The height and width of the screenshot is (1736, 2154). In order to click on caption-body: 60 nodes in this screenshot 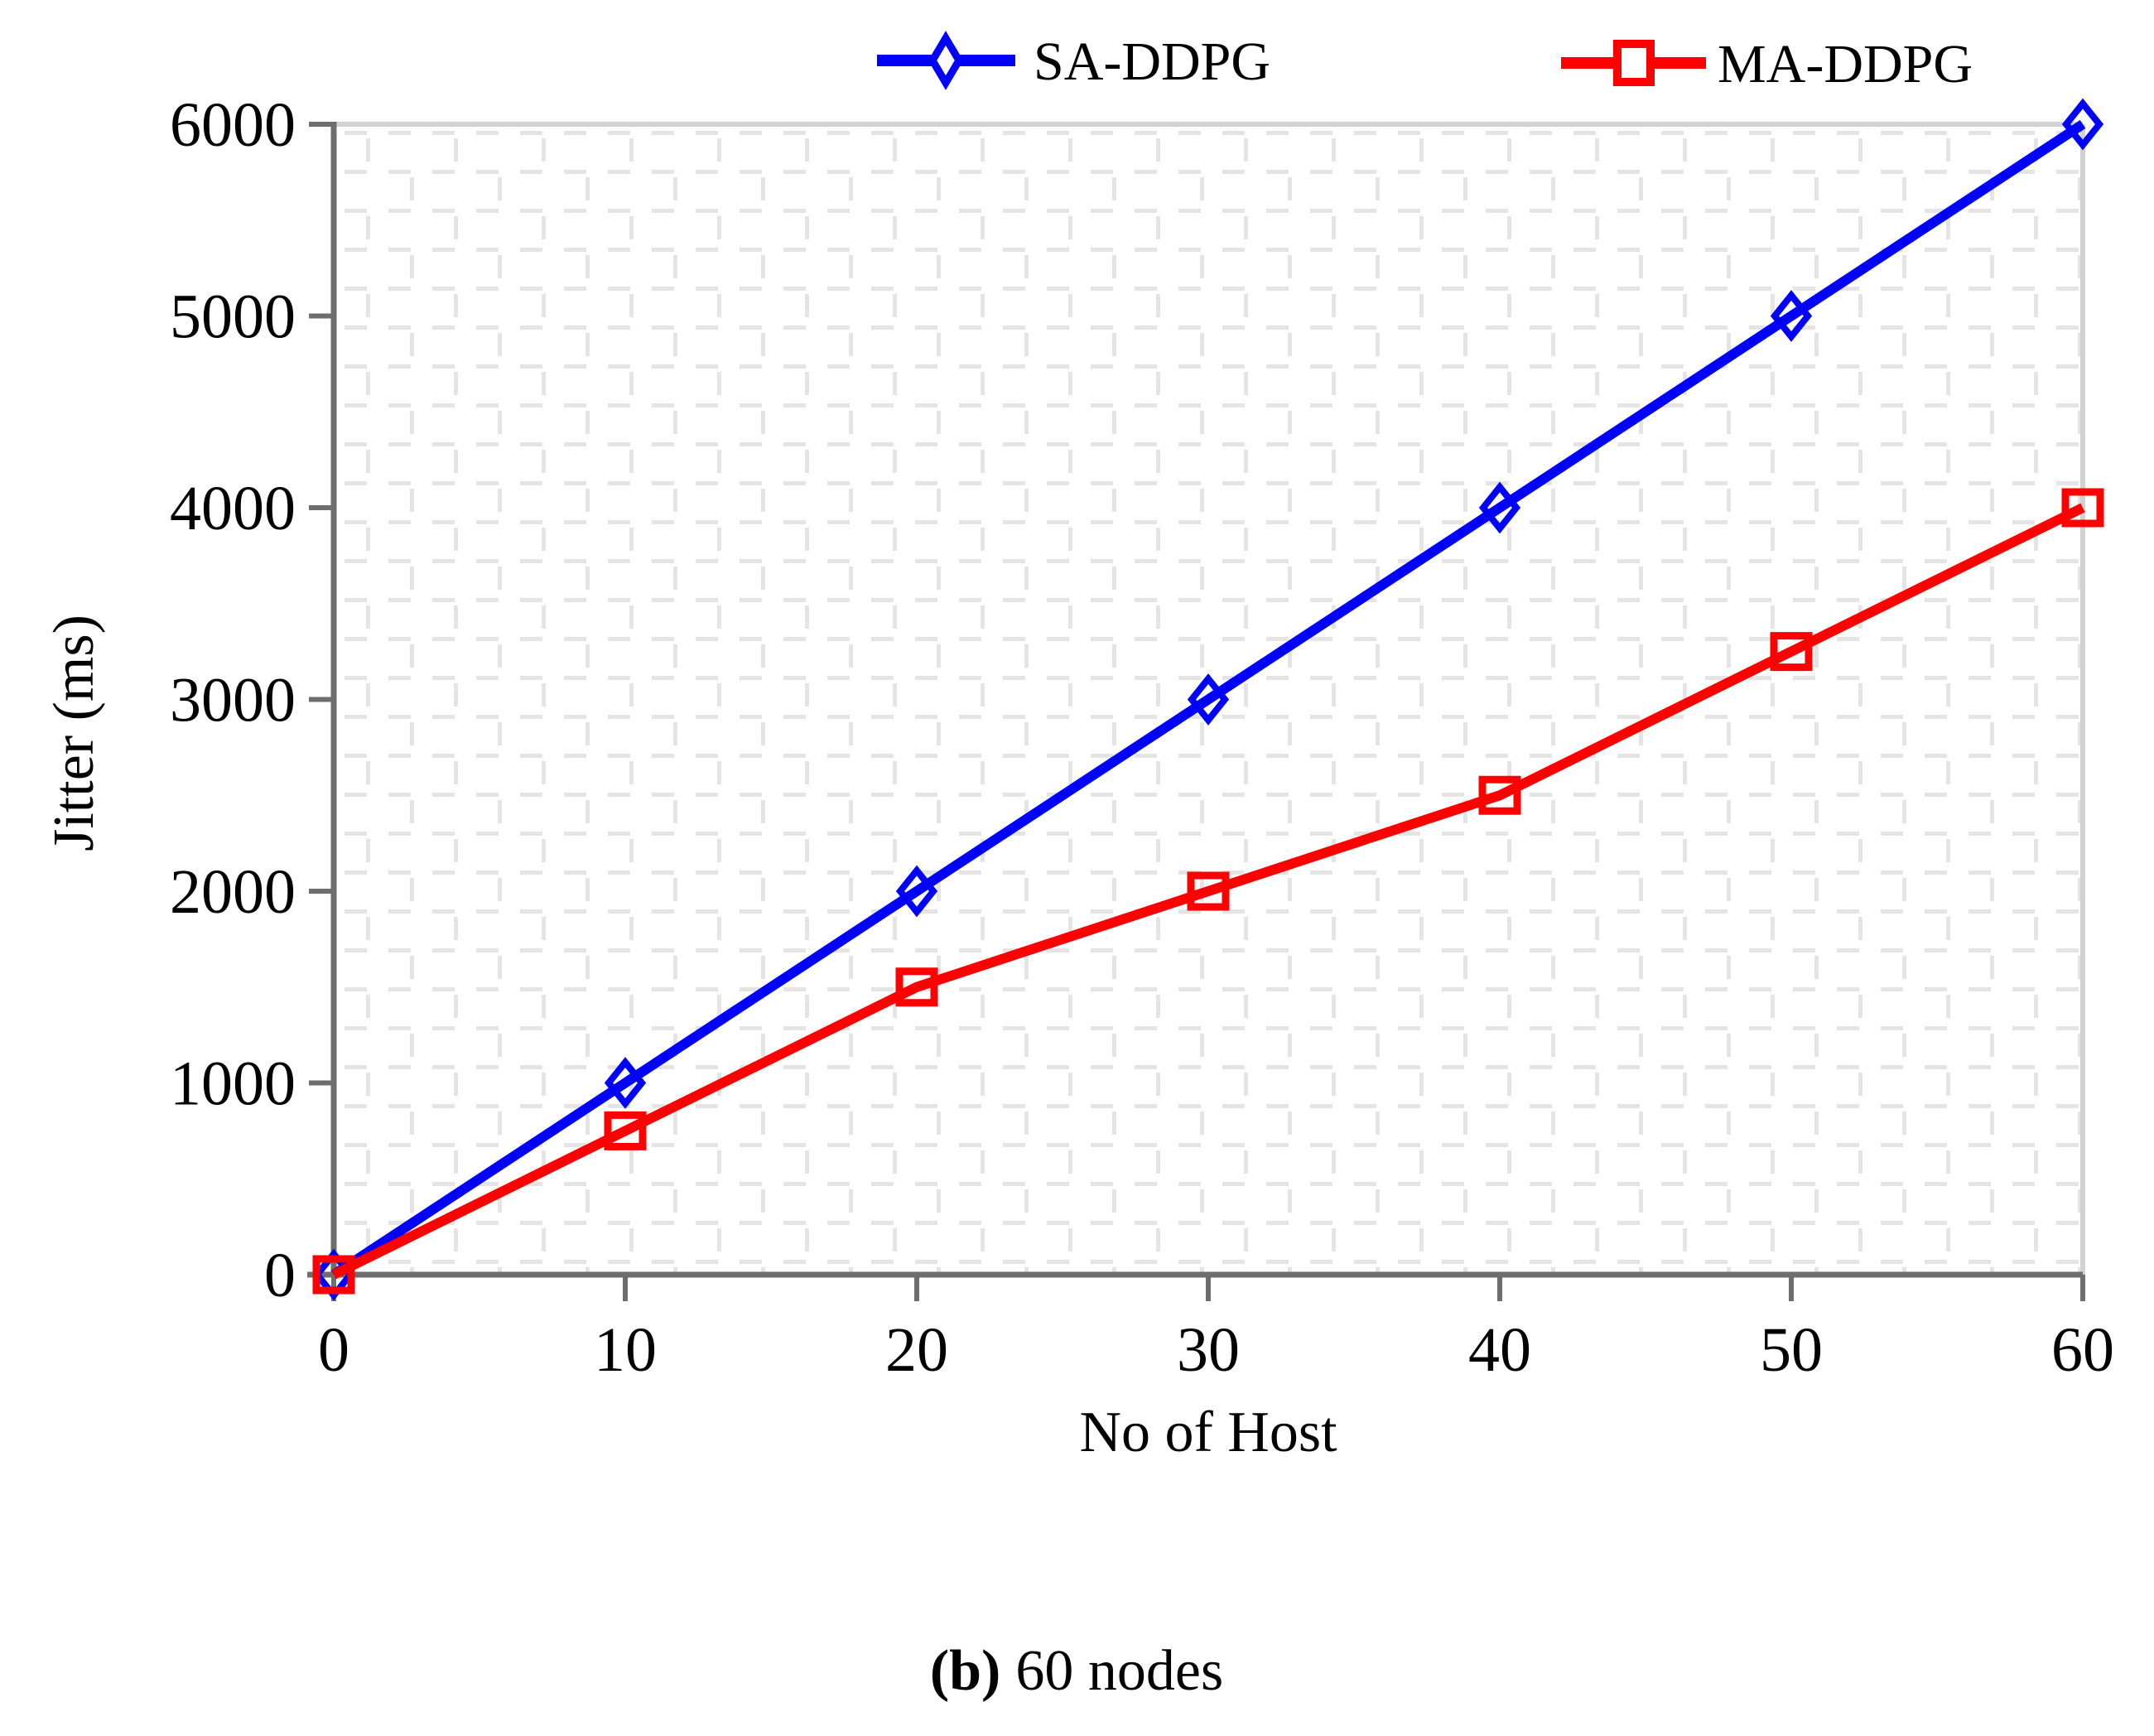, I will do `click(1119, 1671)`.